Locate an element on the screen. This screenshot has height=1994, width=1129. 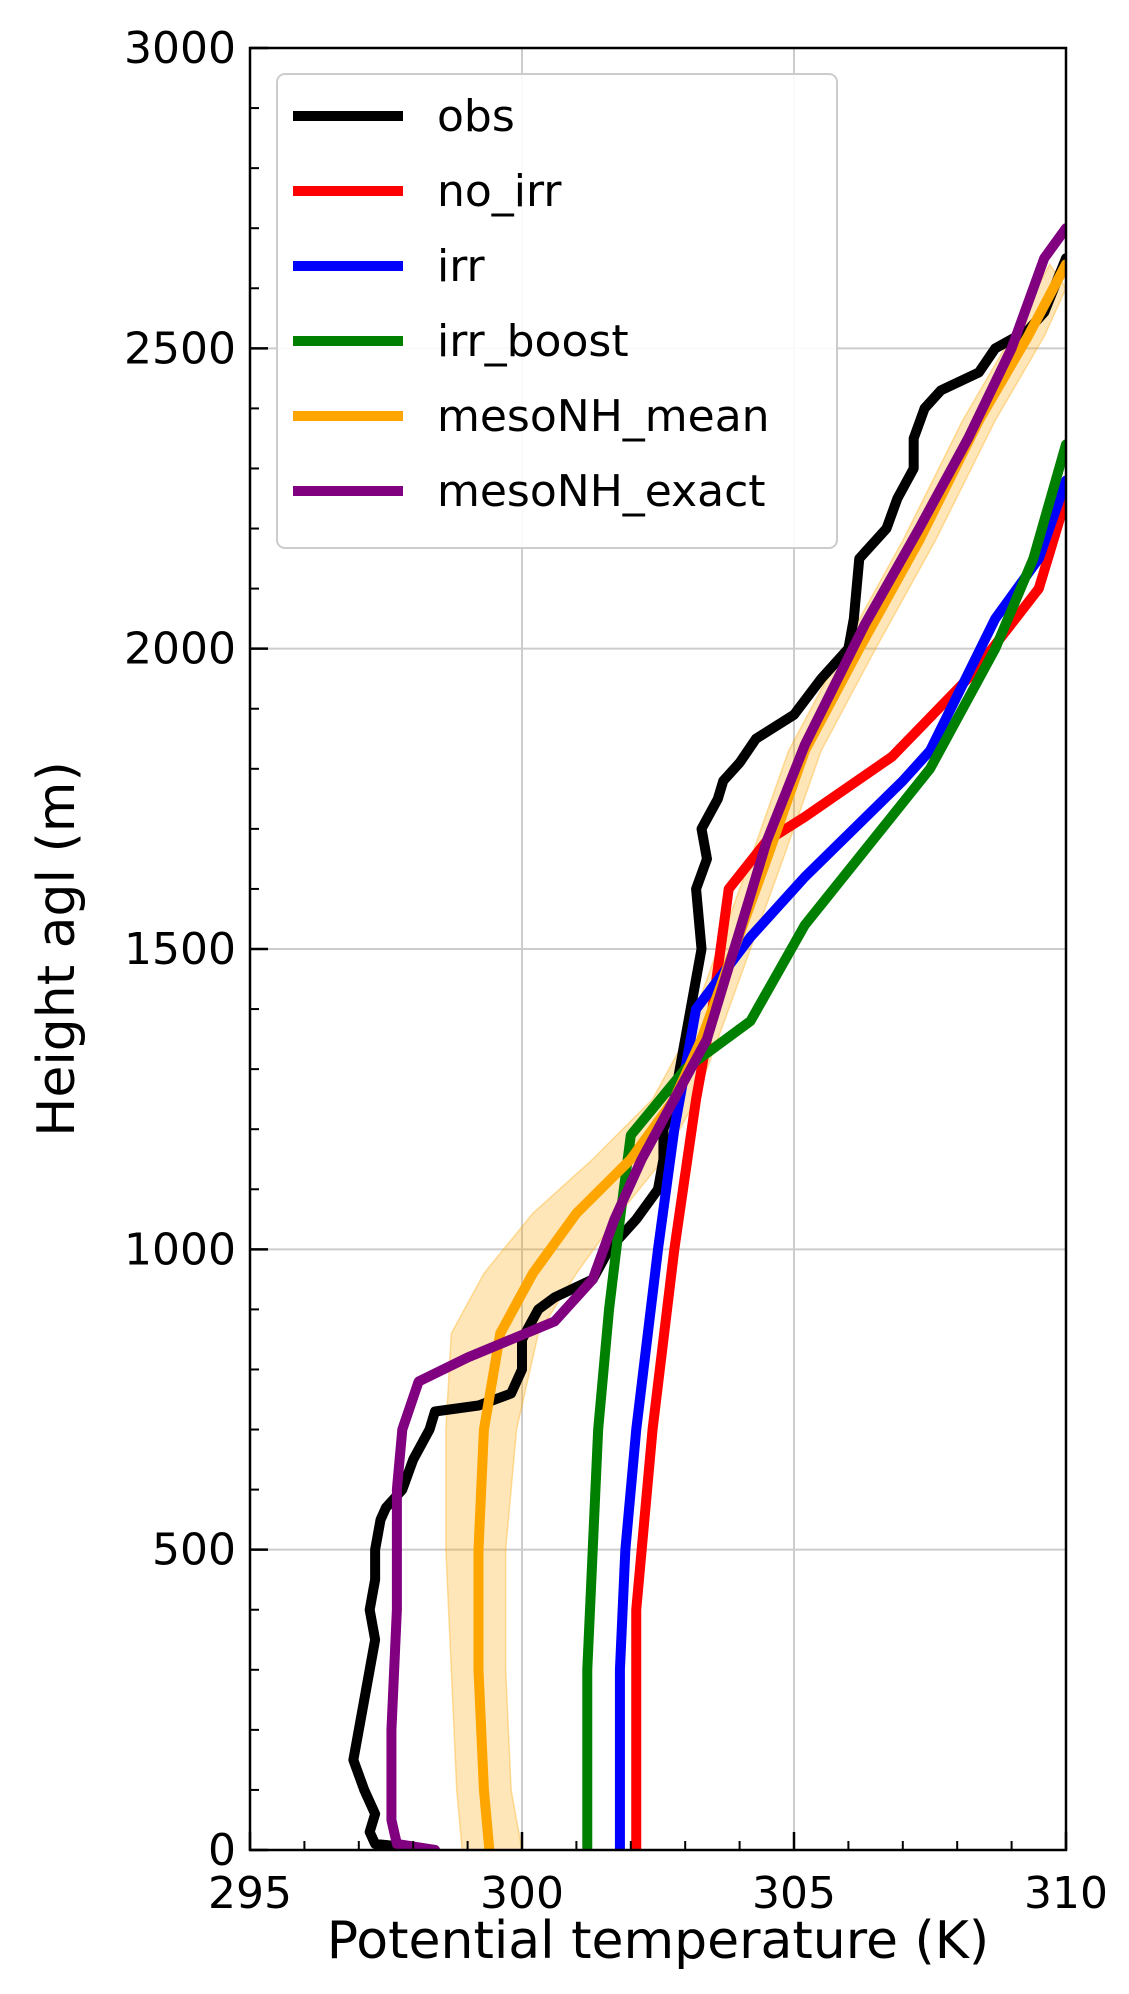
y-tick-label: 0 is located at coordinates (222, 1850).